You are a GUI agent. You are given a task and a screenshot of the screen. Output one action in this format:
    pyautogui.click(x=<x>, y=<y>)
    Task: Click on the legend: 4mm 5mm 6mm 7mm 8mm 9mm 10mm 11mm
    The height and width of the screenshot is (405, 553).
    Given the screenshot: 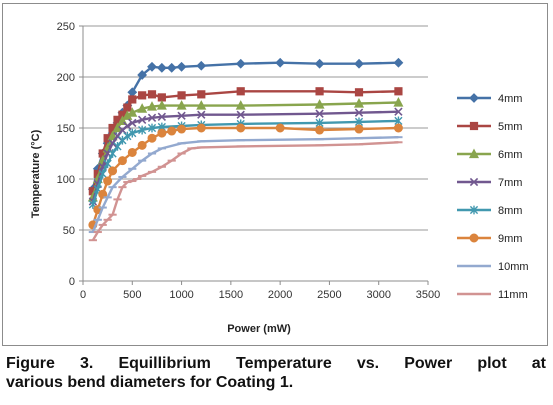 What is the action you would take?
    pyautogui.click(x=493, y=197)
    